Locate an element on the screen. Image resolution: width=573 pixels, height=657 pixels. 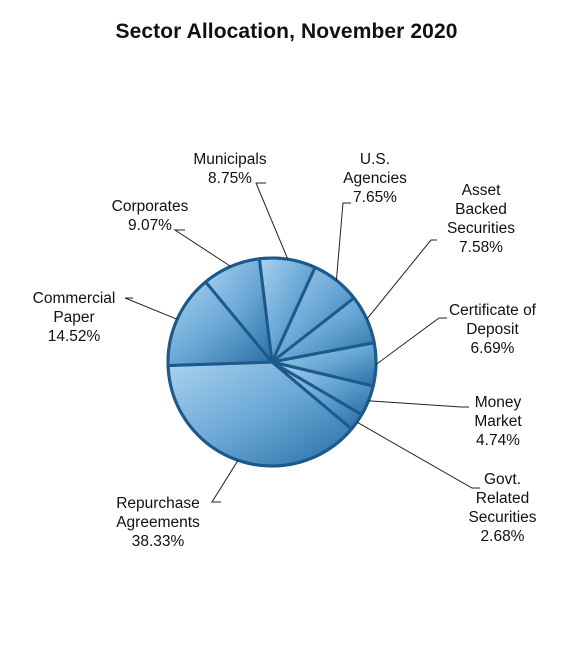
leader-line-repurchase-agreements is located at coordinates (225, 481).